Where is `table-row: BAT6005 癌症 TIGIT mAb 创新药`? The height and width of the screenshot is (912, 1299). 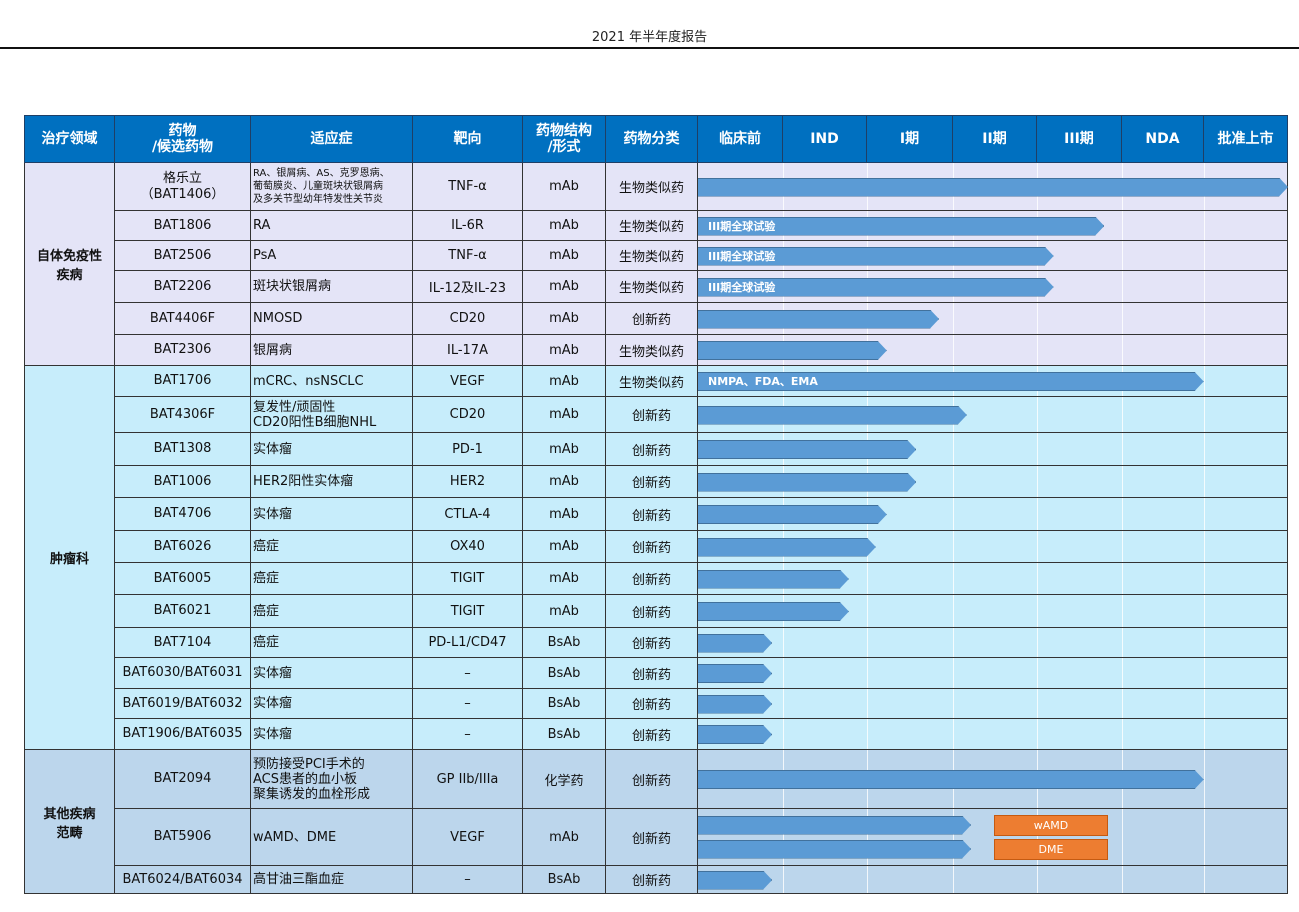 table-row: BAT6005 癌症 TIGIT mAb 创新药 is located at coordinates (656, 578).